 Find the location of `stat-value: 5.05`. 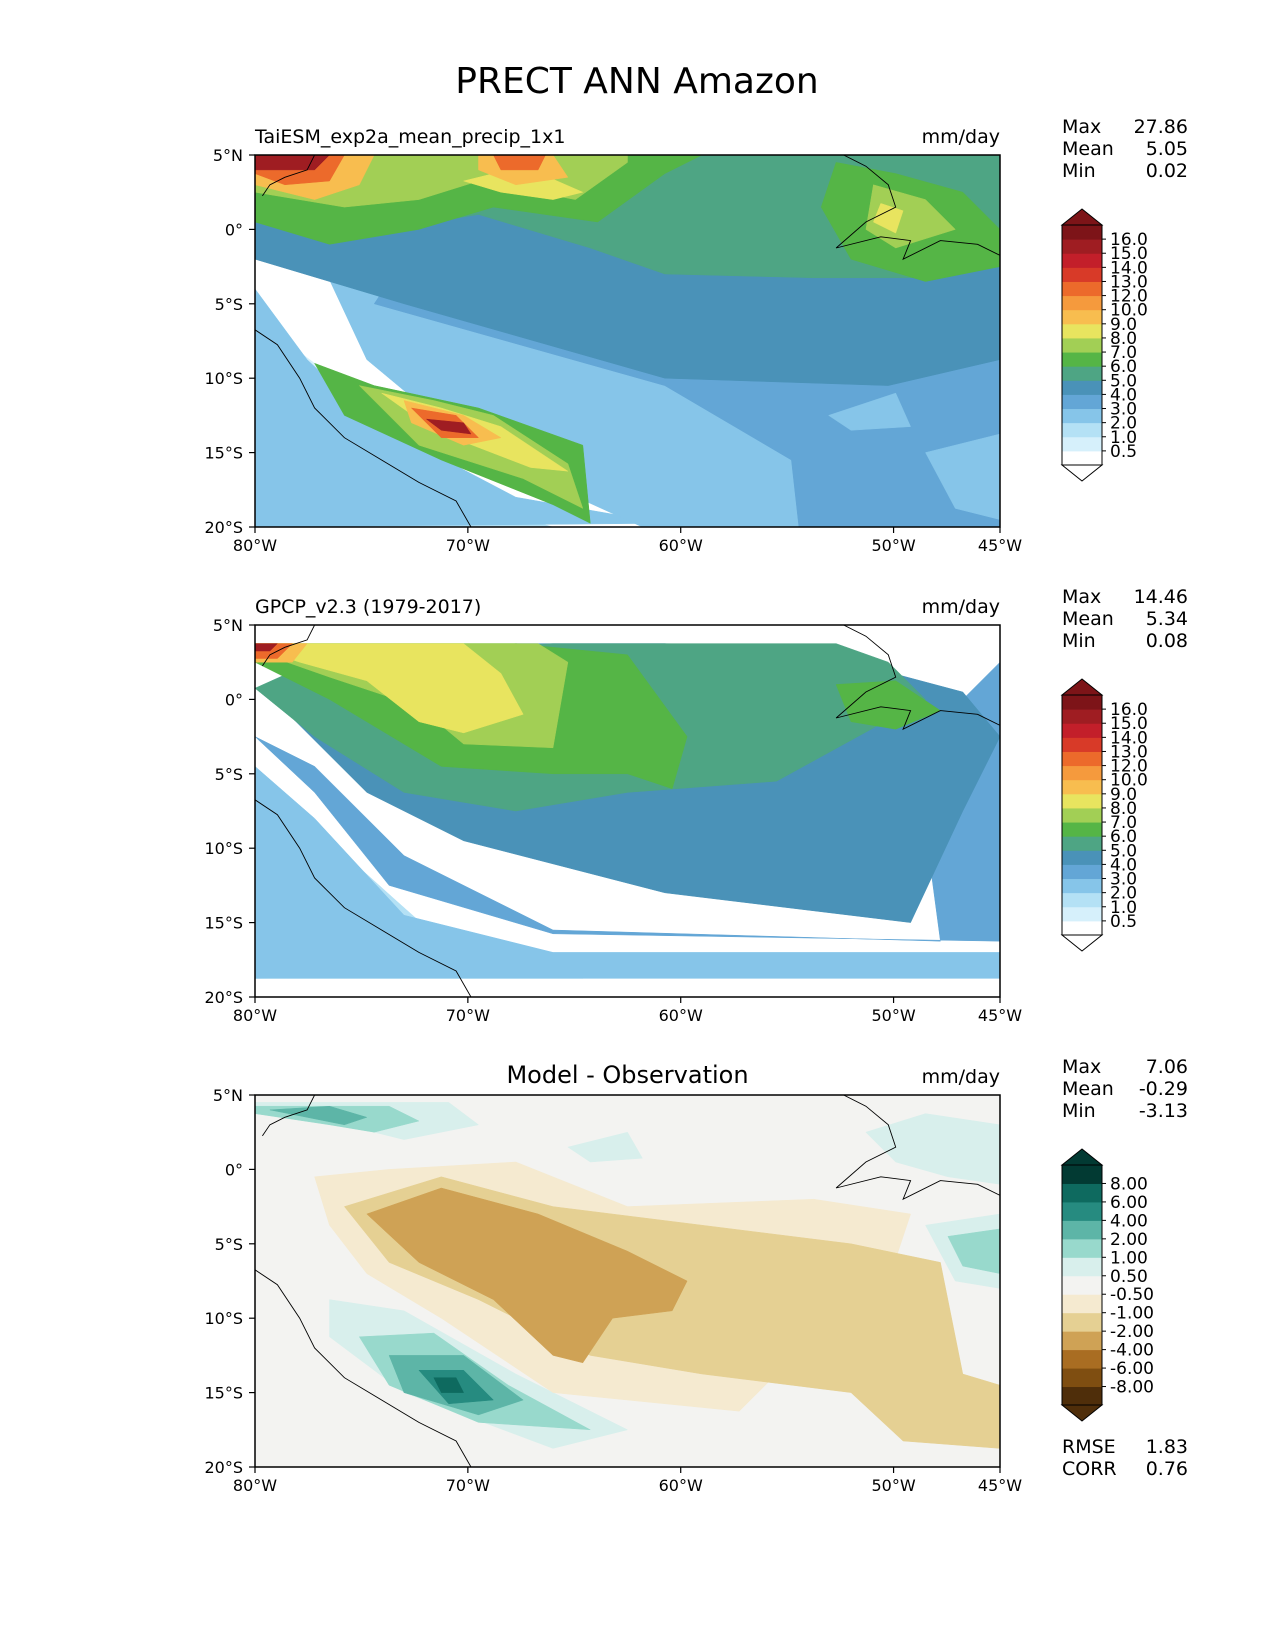

stat-value: 5.05 is located at coordinates (1167, 149).